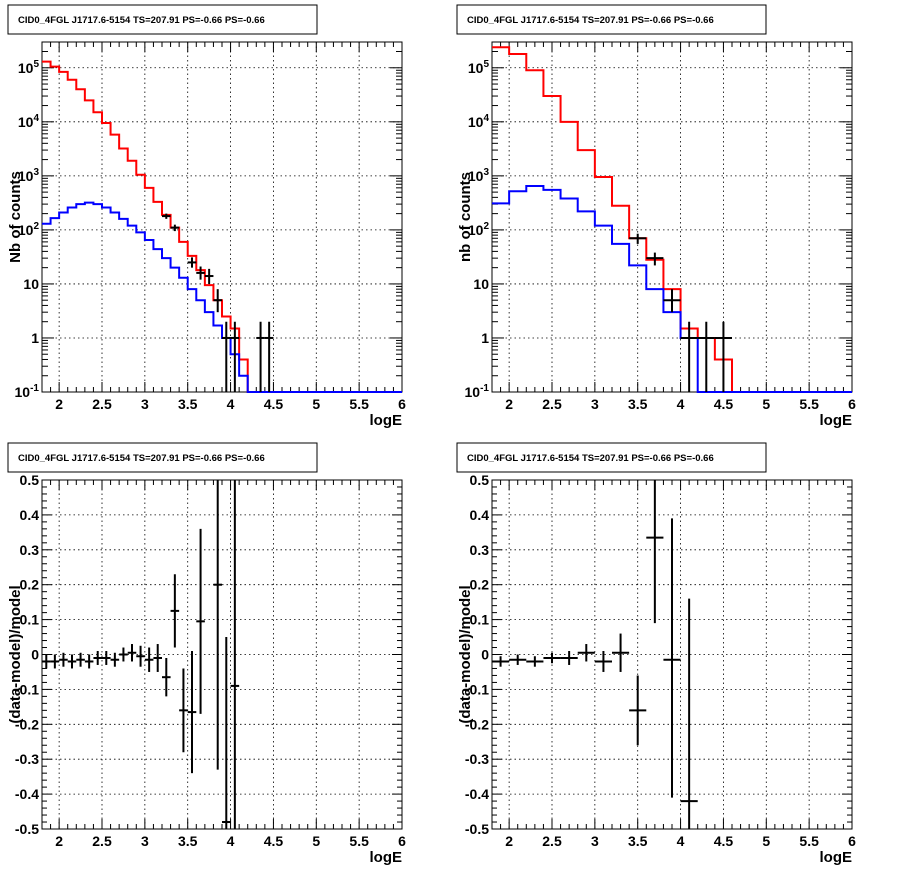 The width and height of the screenshot is (898, 875). Describe the element at coordinates (479, 175) in the screenshot. I see `tick-label: 10³` at that location.